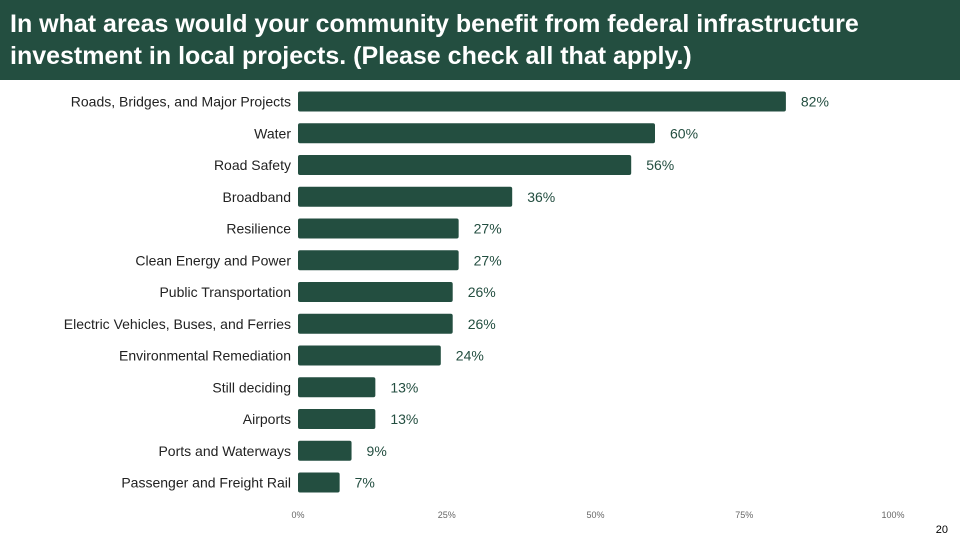 Image resolution: width=960 pixels, height=540 pixels. Describe the element at coordinates (252, 165) in the screenshot. I see `category-label-road-safety: Road Safety` at that location.